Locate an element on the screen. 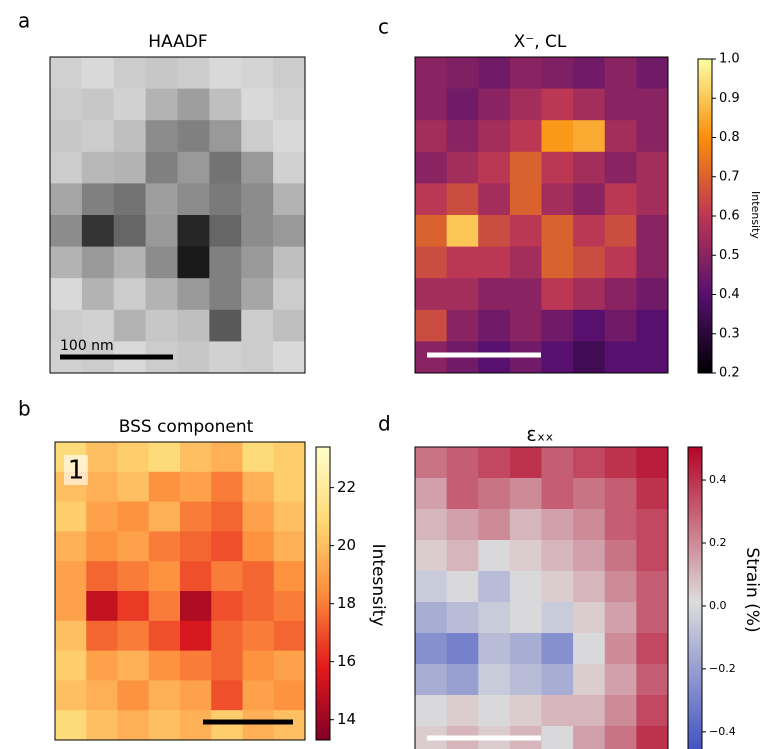  scale-bar-label: 100 nm is located at coordinates (87, 346).